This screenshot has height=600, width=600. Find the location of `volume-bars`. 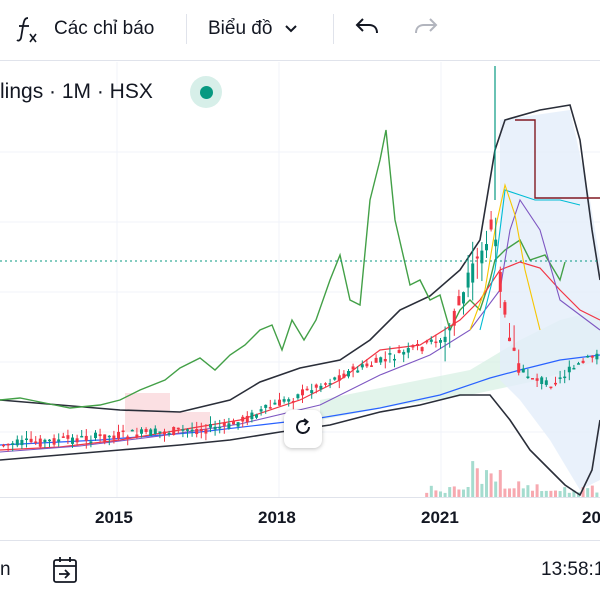

volume-bars is located at coordinates (509, 482).